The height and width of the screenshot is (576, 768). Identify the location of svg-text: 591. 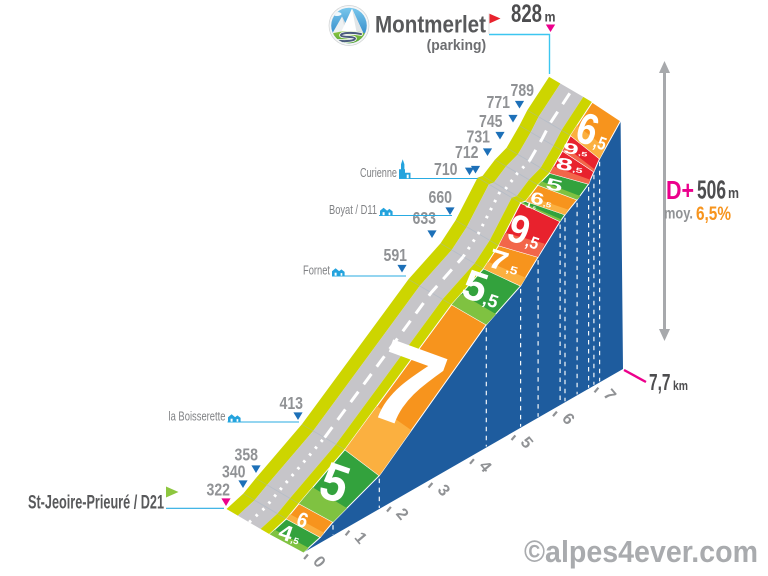
(396, 255).